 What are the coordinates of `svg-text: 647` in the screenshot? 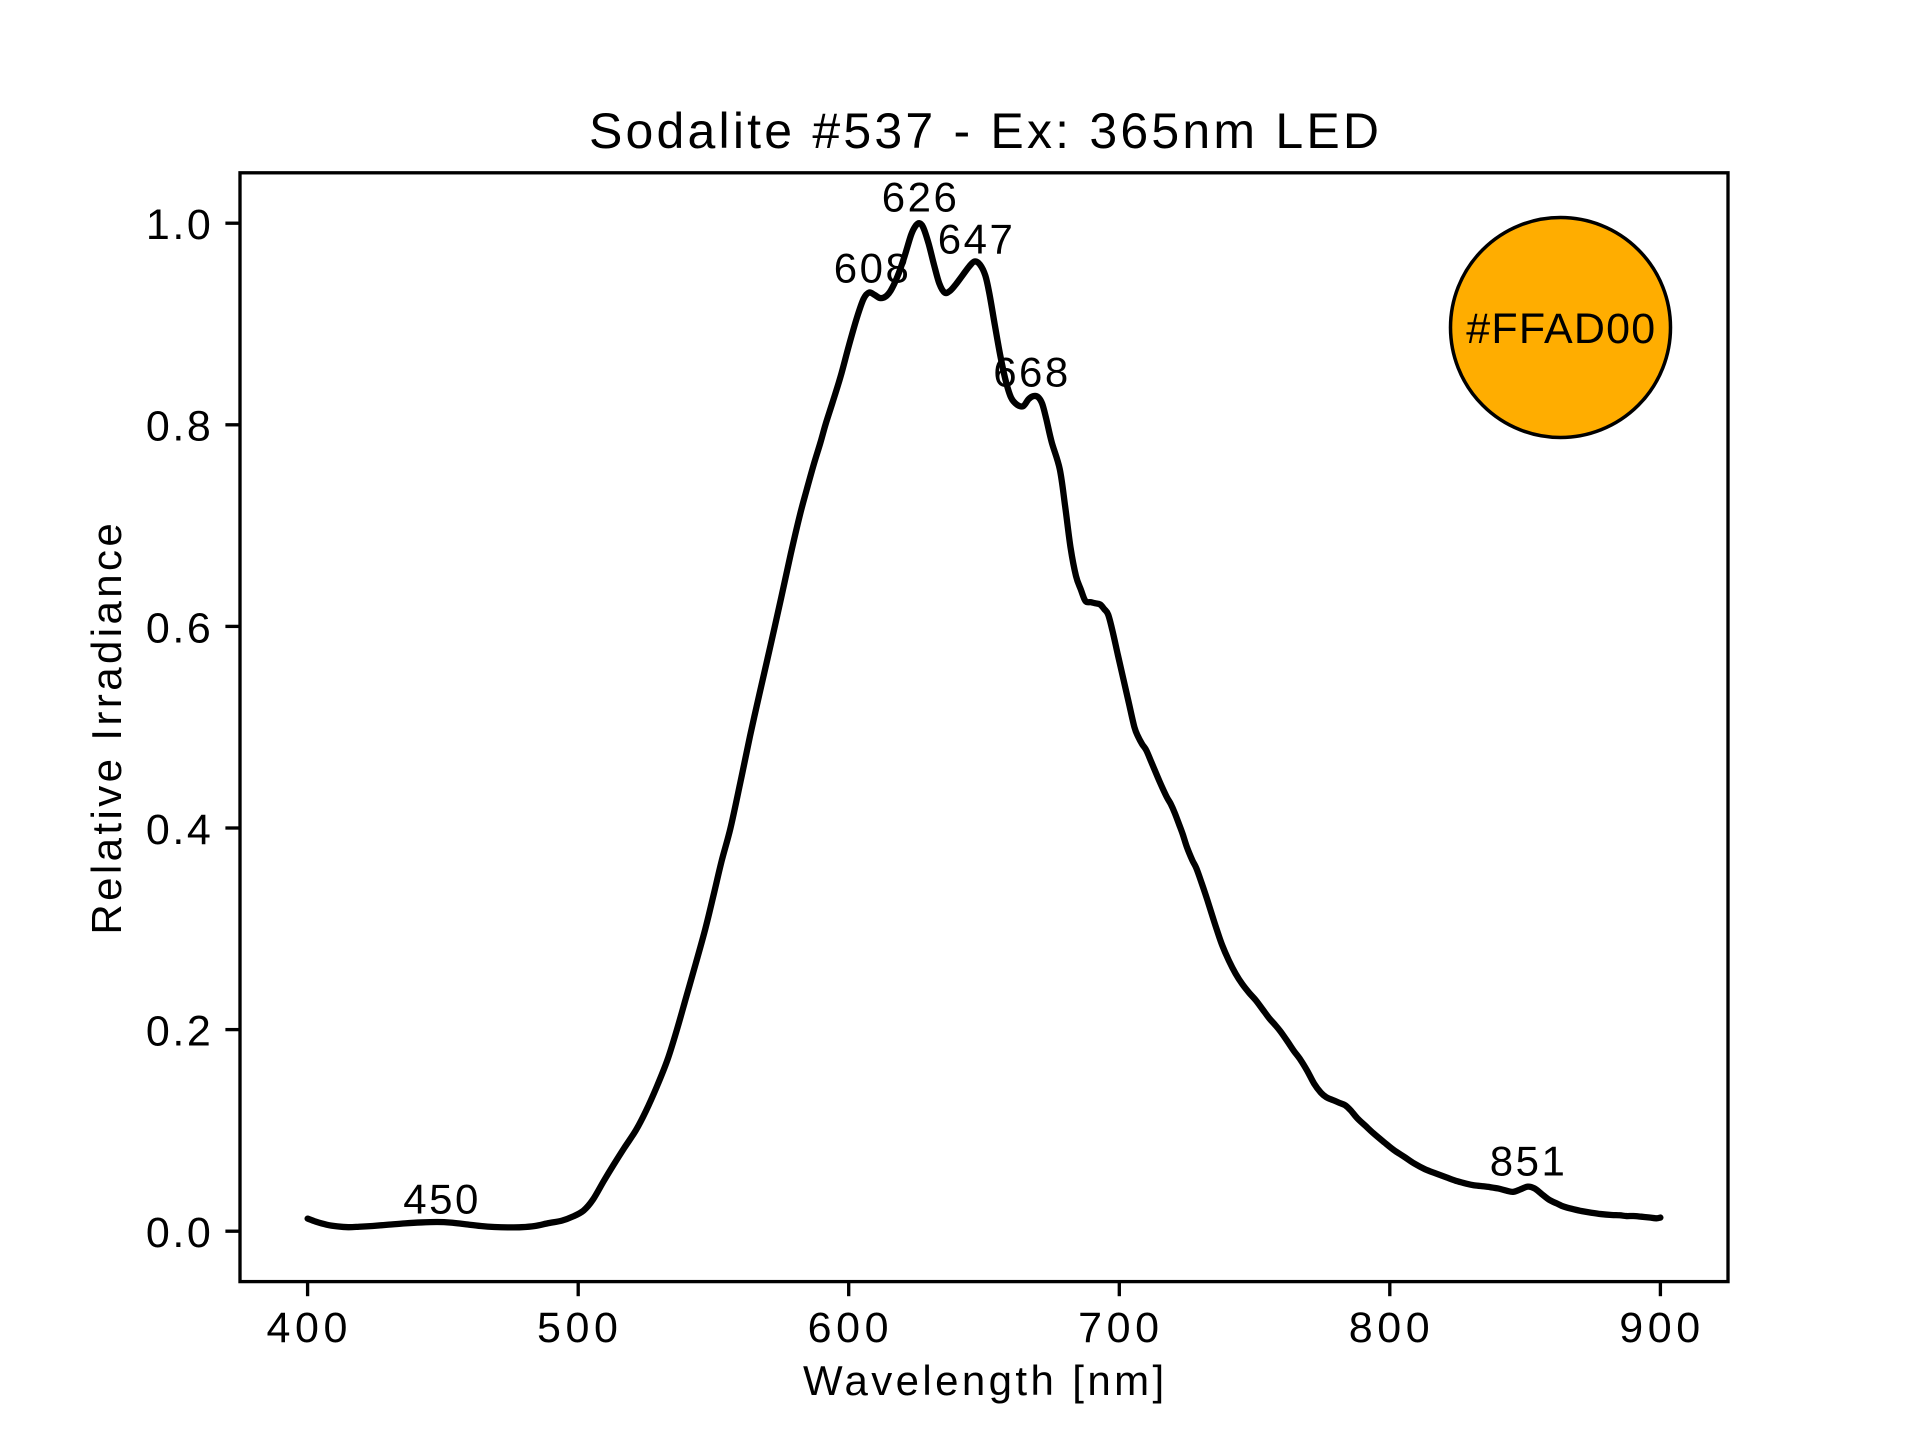 It's located at (977, 238).